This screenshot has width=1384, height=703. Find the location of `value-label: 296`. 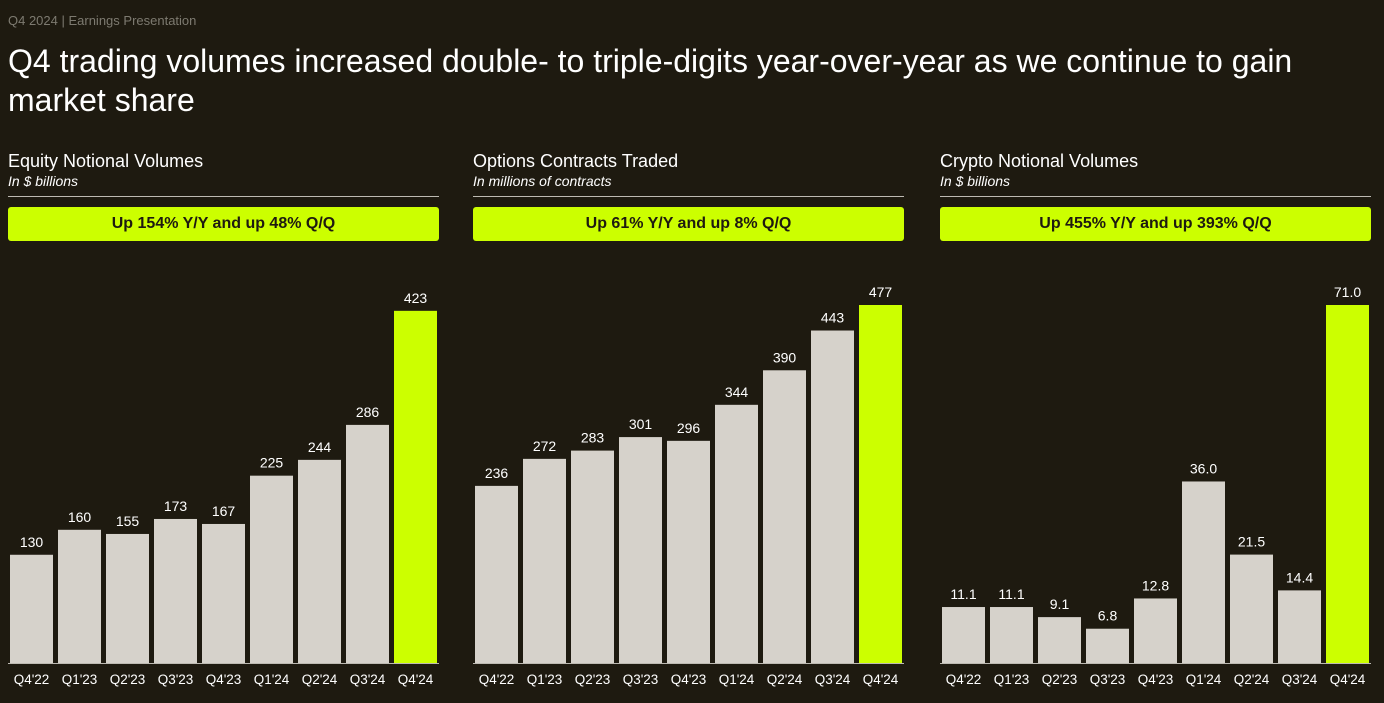

value-label: 296 is located at coordinates (689, 428).